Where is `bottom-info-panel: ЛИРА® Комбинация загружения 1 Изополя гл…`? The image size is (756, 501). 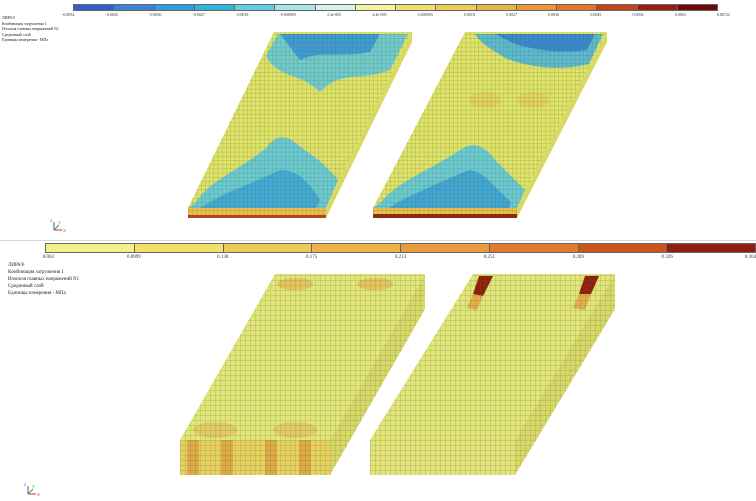 bottom-info-panel: ЛИРА® Комбинация загружения 1 Изополя гл… is located at coordinates (43, 279).